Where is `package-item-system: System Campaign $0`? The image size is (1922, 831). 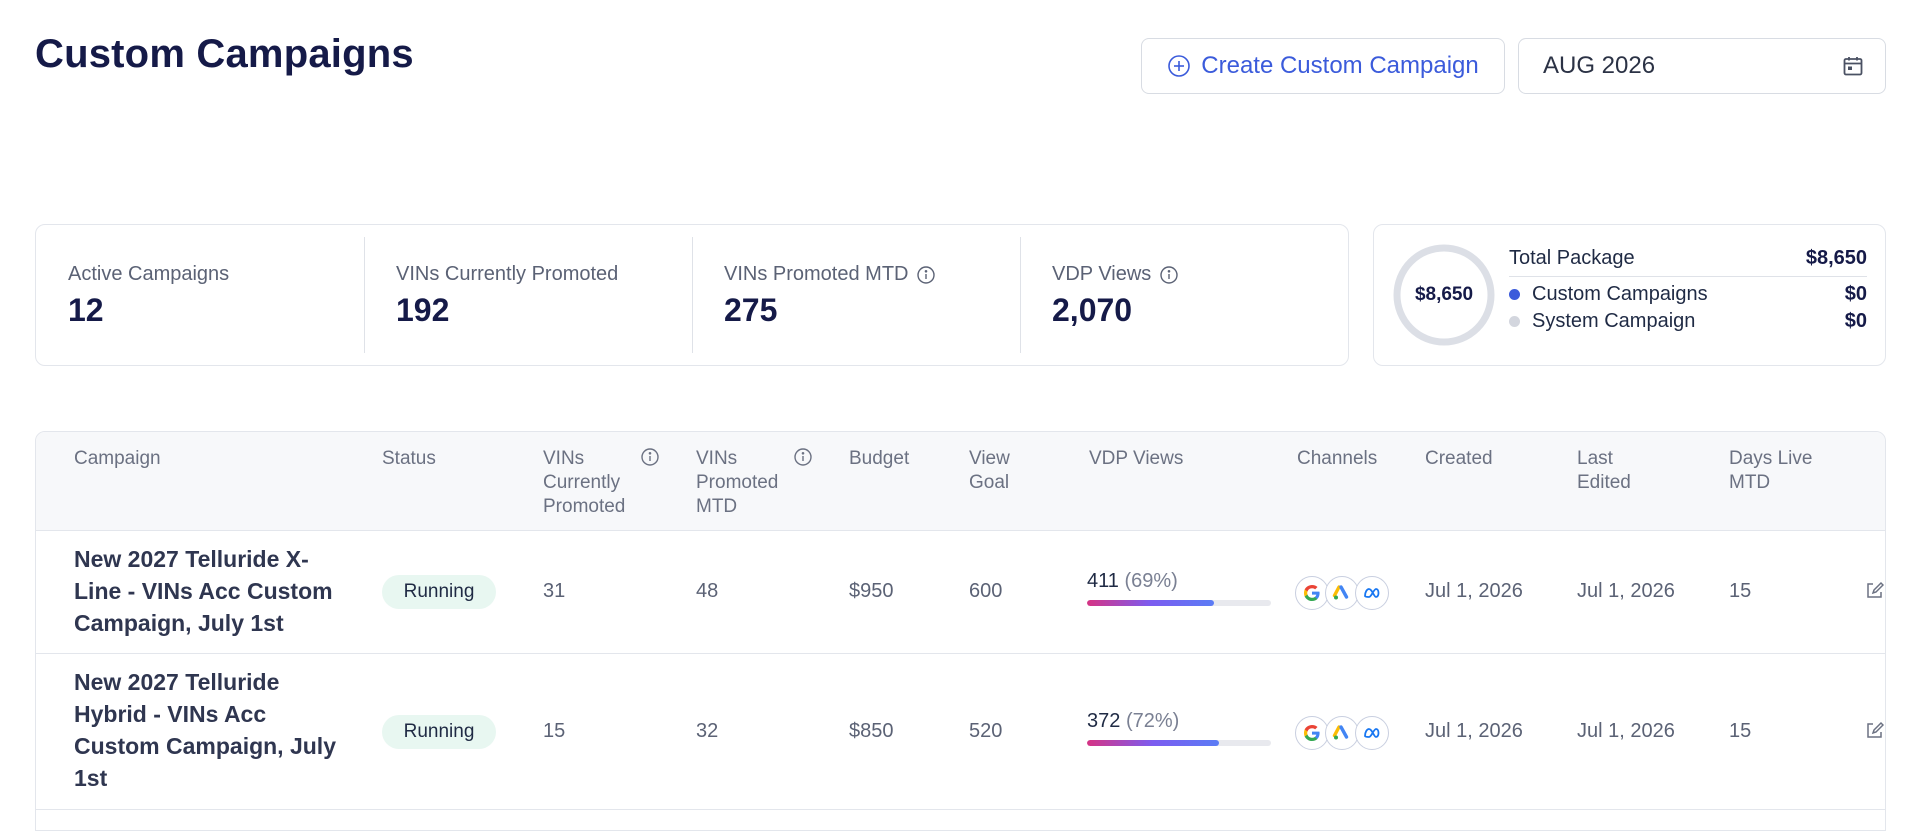
package-item-system: System Campaign $0 is located at coordinates (1688, 321).